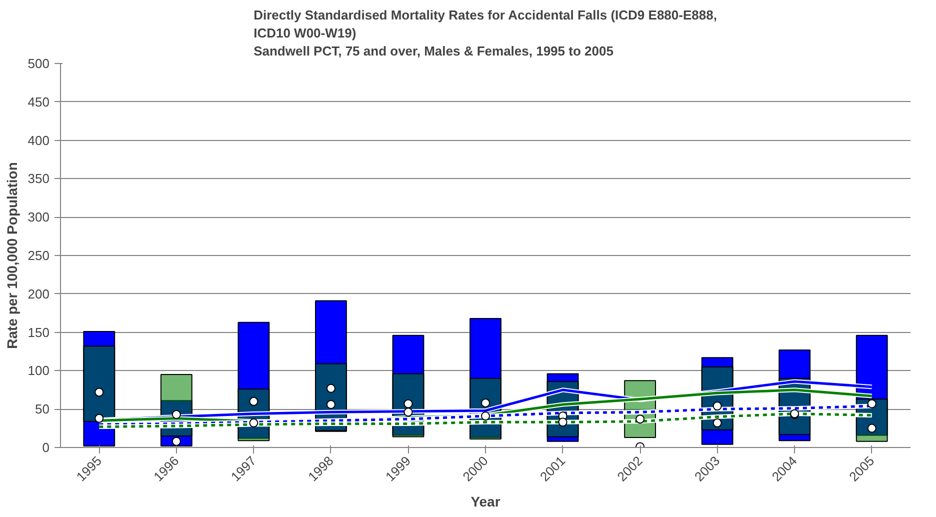  What do you see at coordinates (39, 140) in the screenshot?
I see `y-tick-label: 400` at bounding box center [39, 140].